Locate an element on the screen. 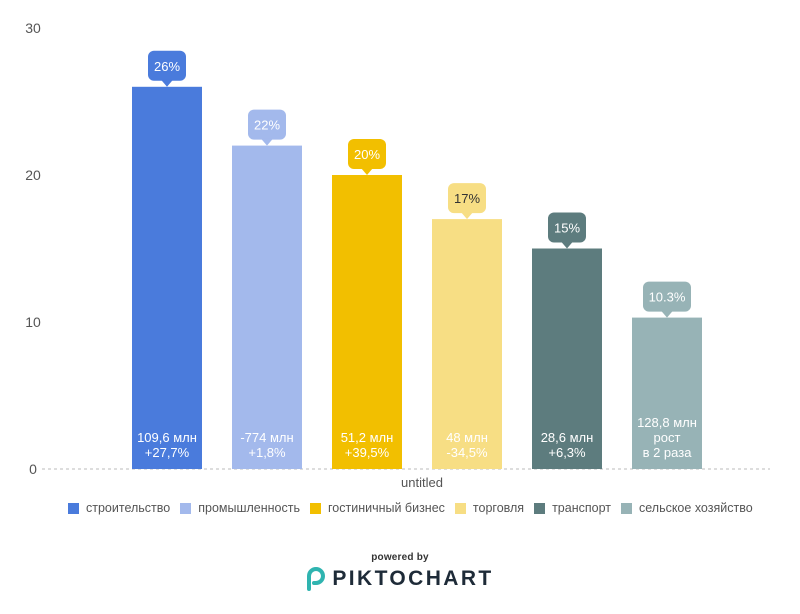 The image size is (800, 614). powered-by-text: powered by is located at coordinates (400, 557).